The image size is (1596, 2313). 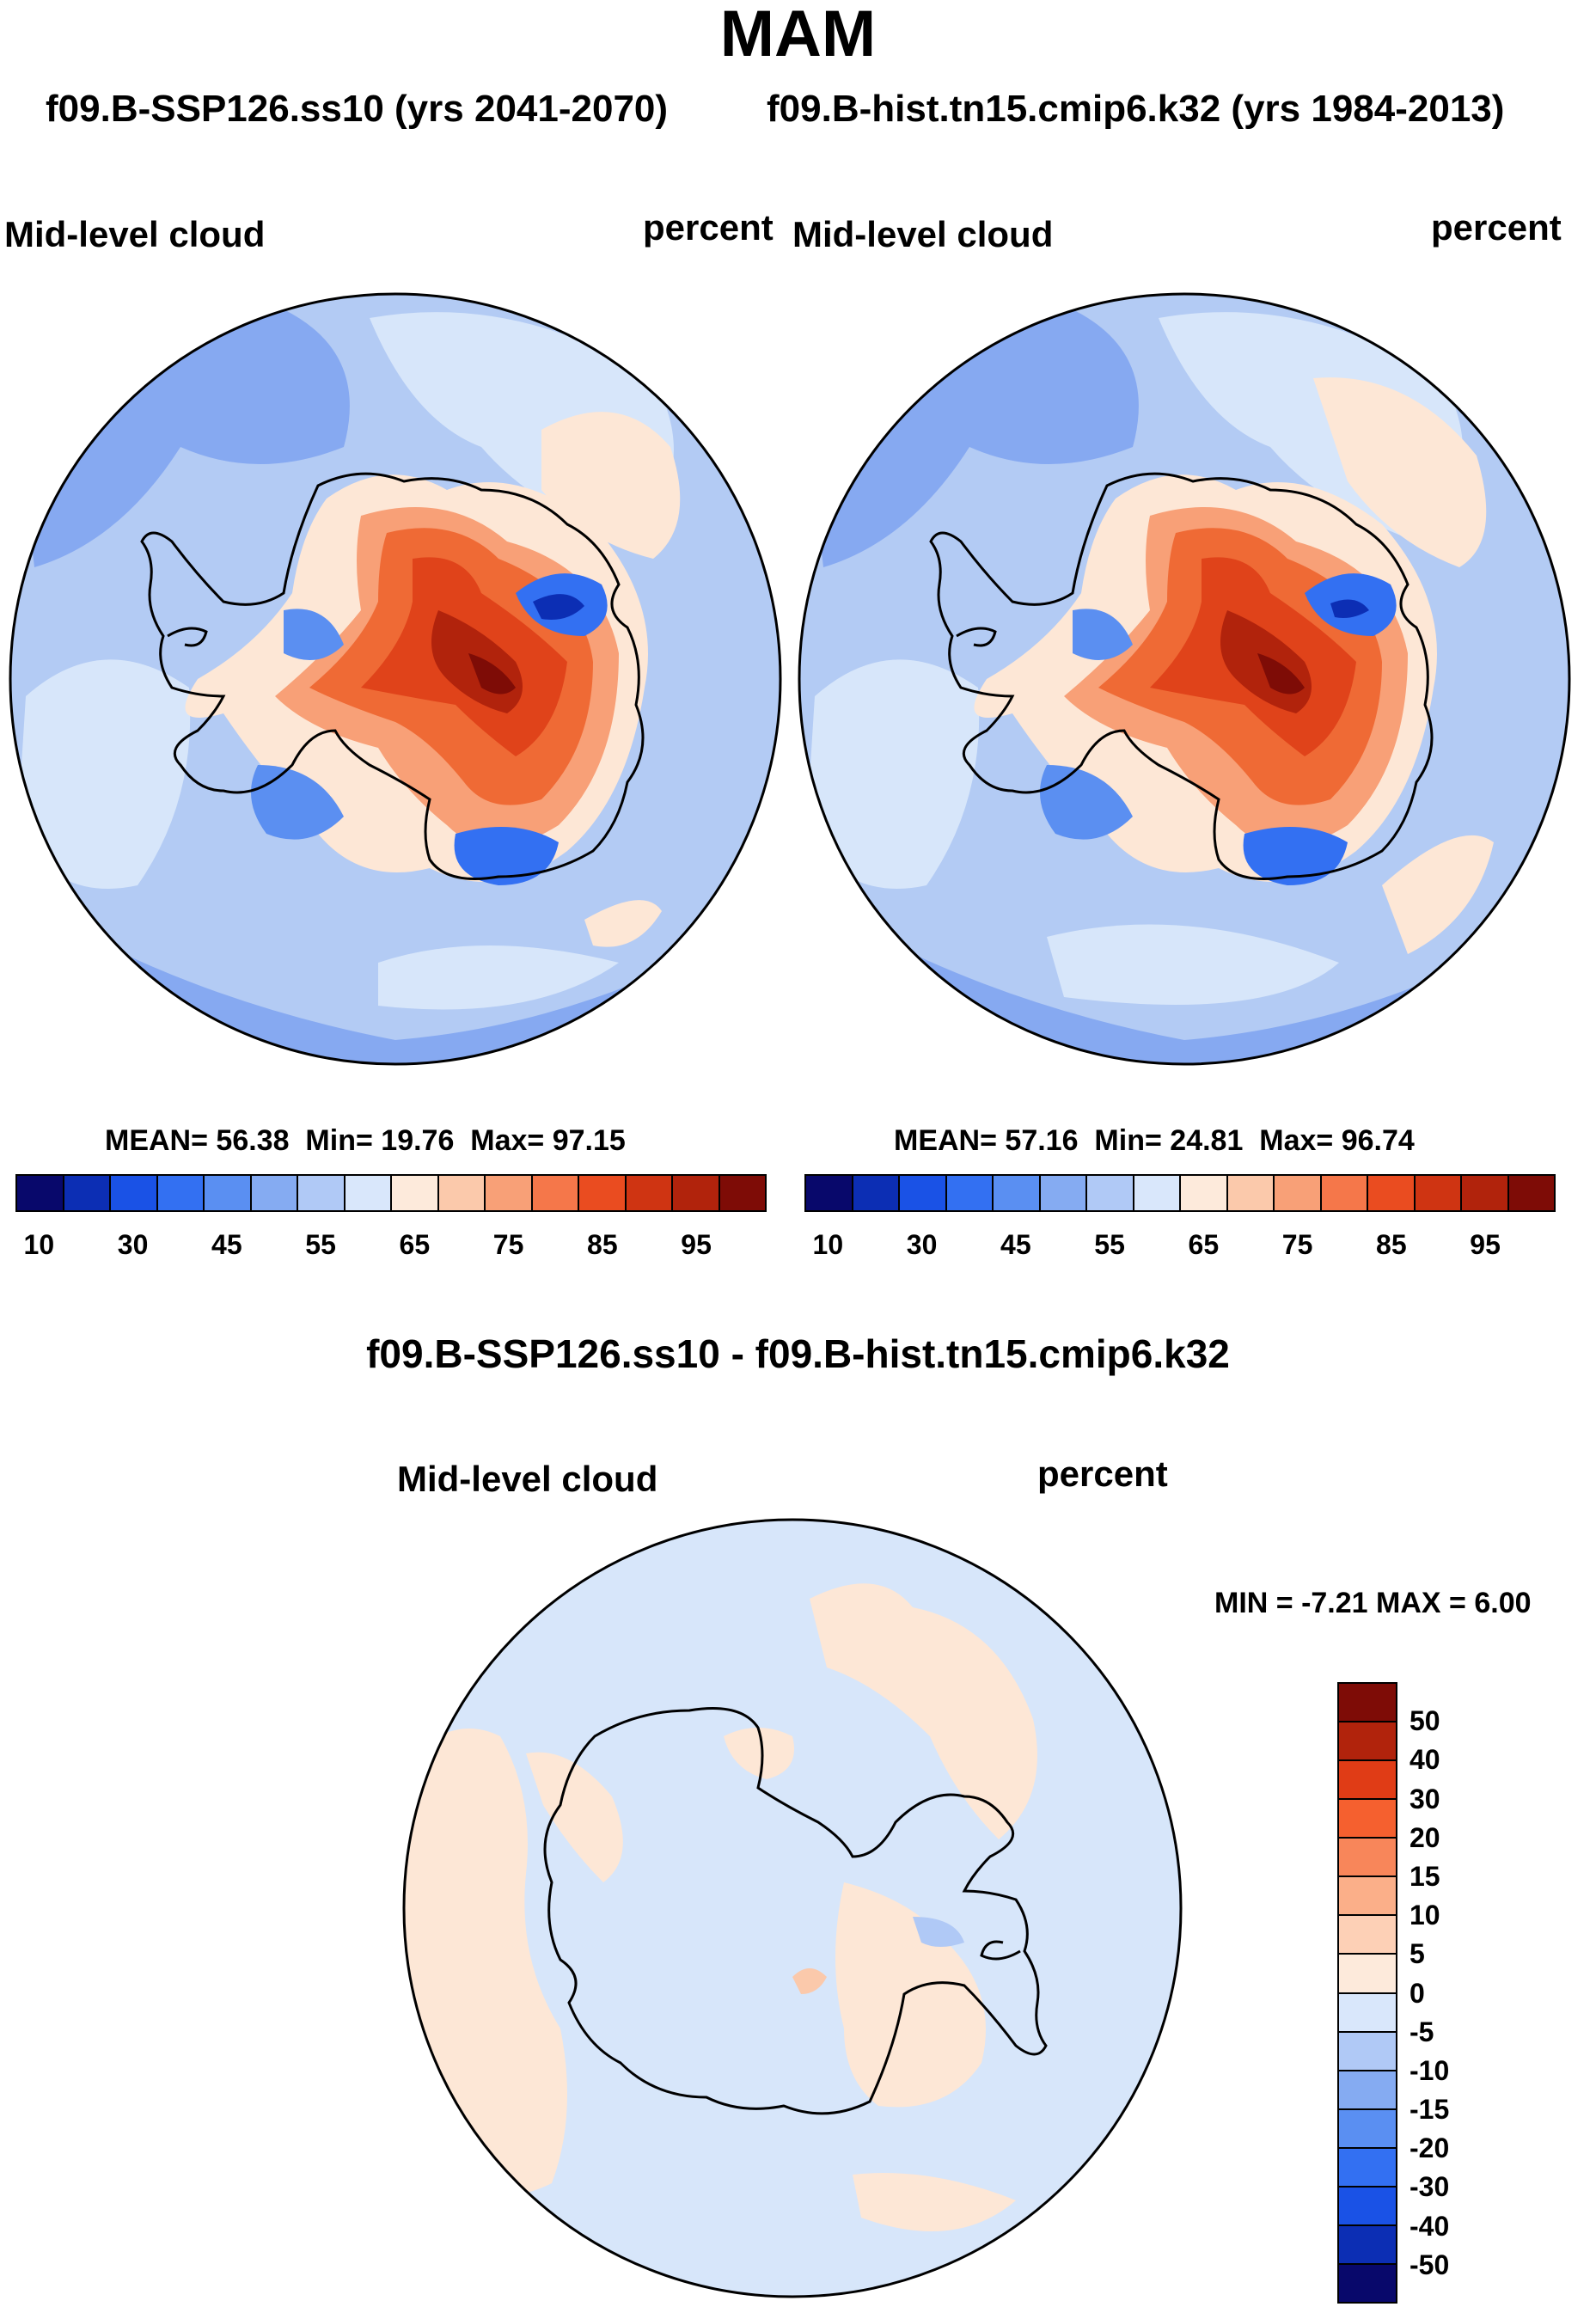 I want to click on colorbar-tick-label: 40, so click(x=1424, y=1760).